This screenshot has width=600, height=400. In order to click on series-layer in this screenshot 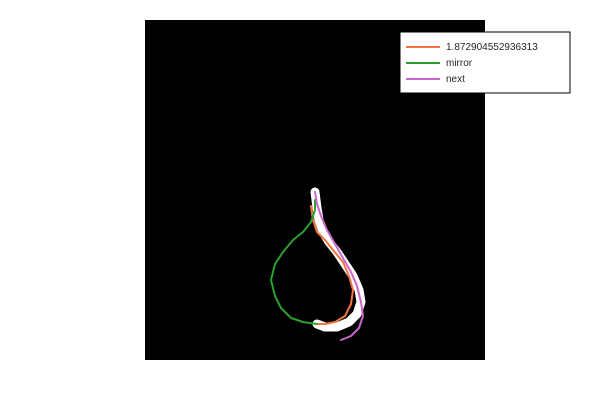, I will do `click(317, 266)`.